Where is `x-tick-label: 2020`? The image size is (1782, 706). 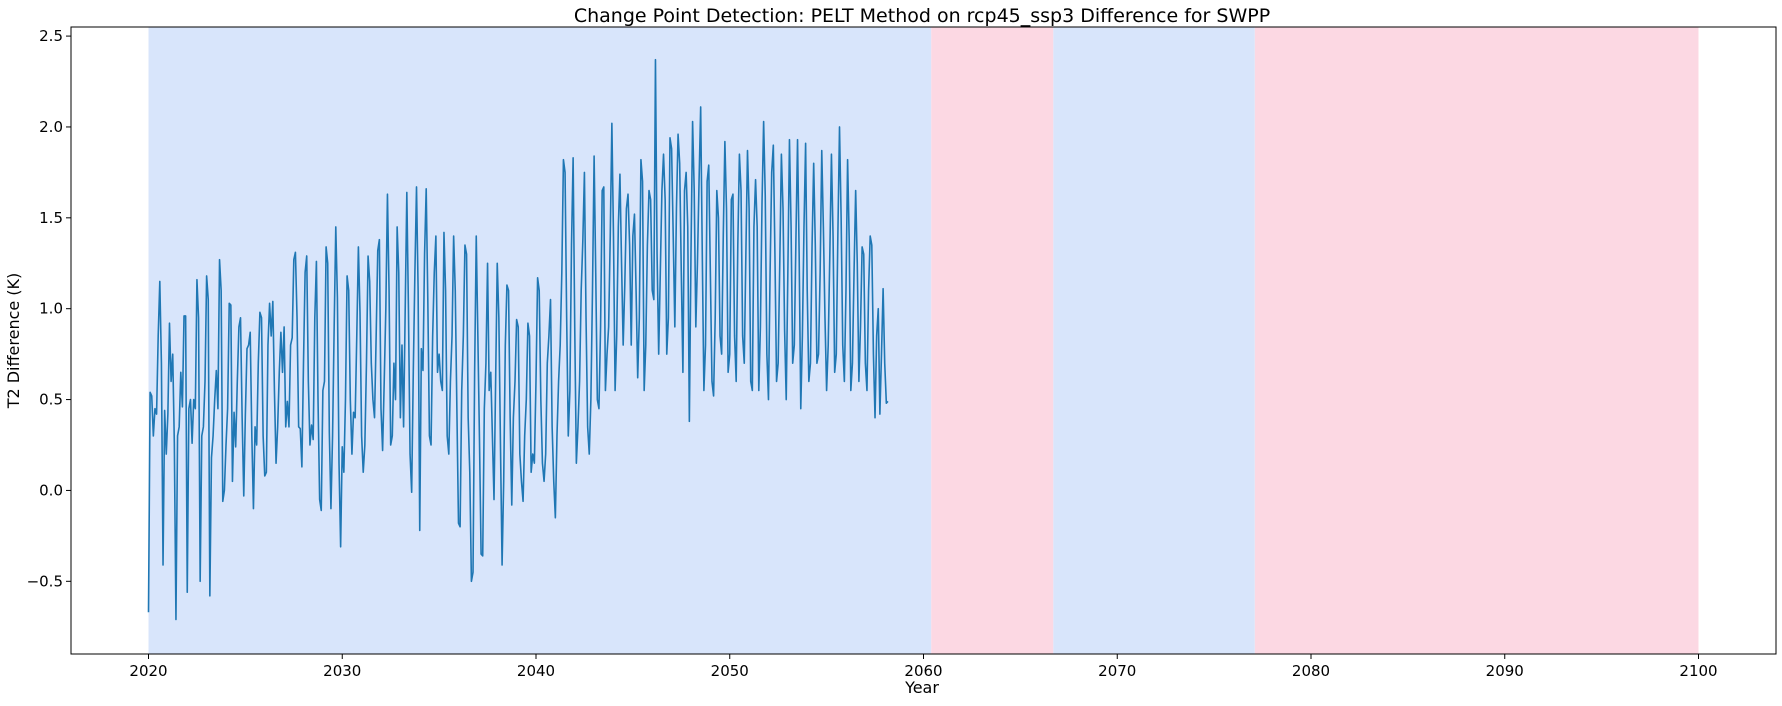
x-tick-label: 2020 is located at coordinates (148, 671).